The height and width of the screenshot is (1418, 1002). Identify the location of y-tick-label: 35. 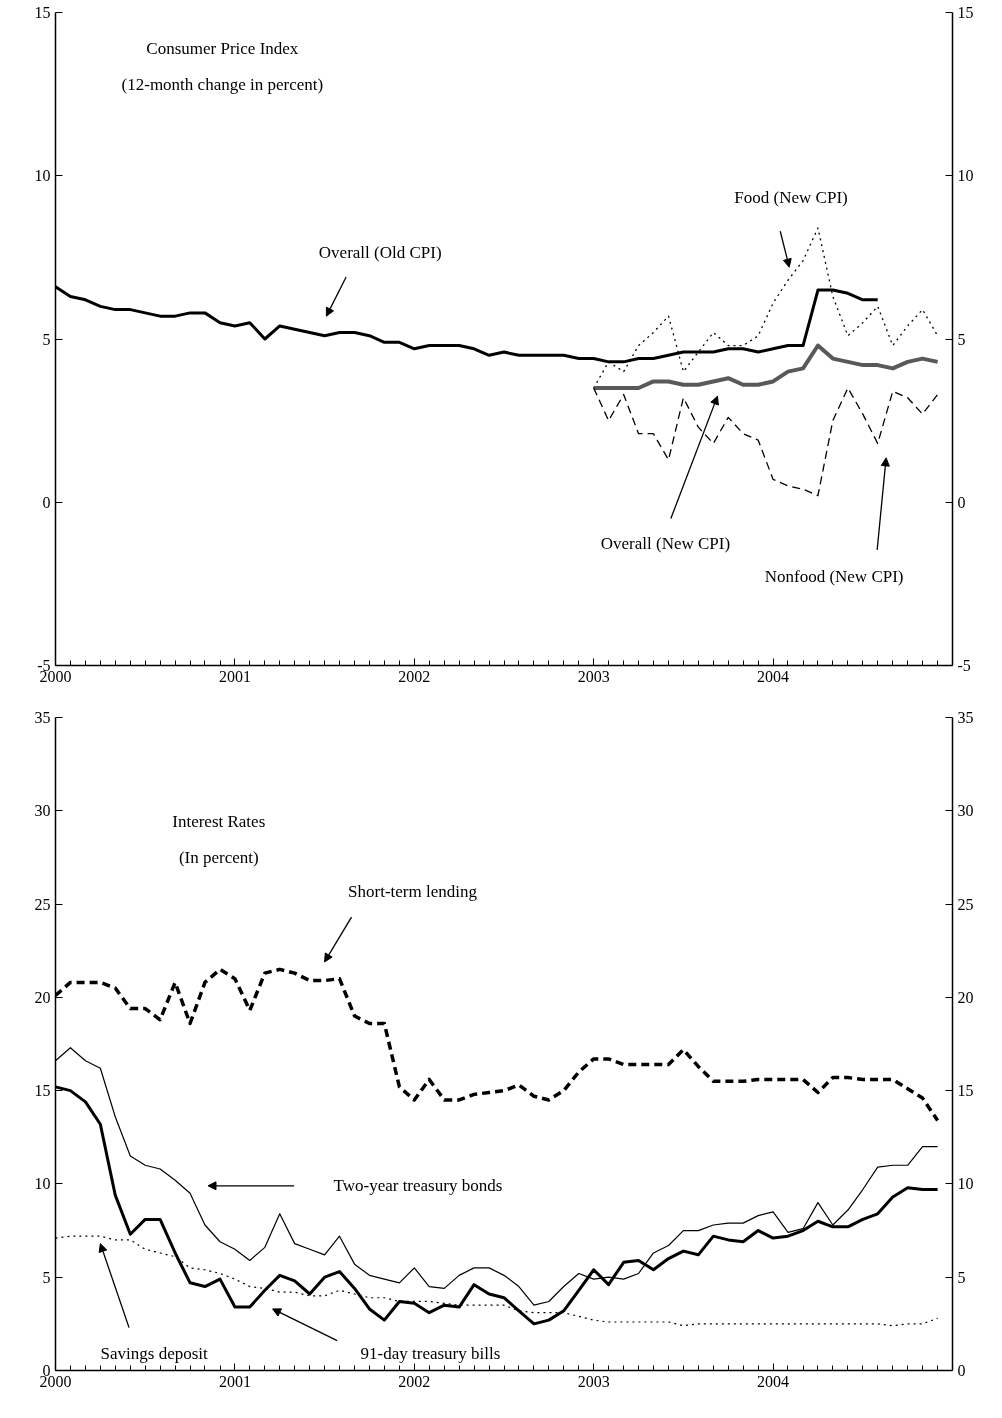
(42, 717).